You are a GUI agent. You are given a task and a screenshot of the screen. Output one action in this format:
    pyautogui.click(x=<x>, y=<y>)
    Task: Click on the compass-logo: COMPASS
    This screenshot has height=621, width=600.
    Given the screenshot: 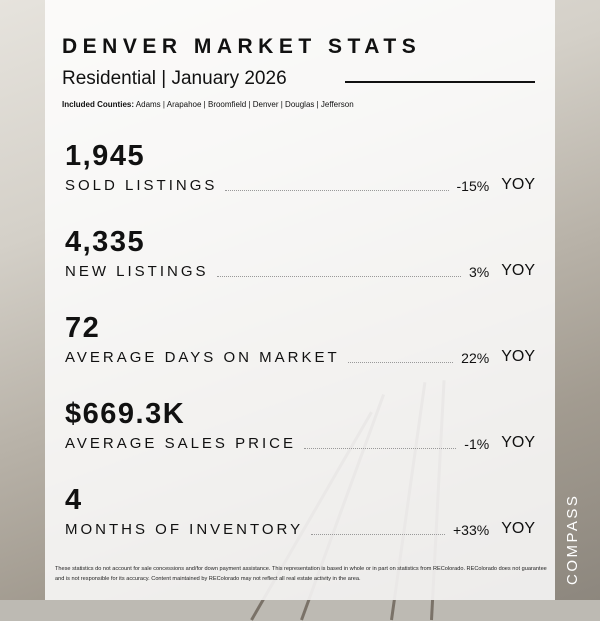 What is the action you would take?
    pyautogui.click(x=572, y=539)
    